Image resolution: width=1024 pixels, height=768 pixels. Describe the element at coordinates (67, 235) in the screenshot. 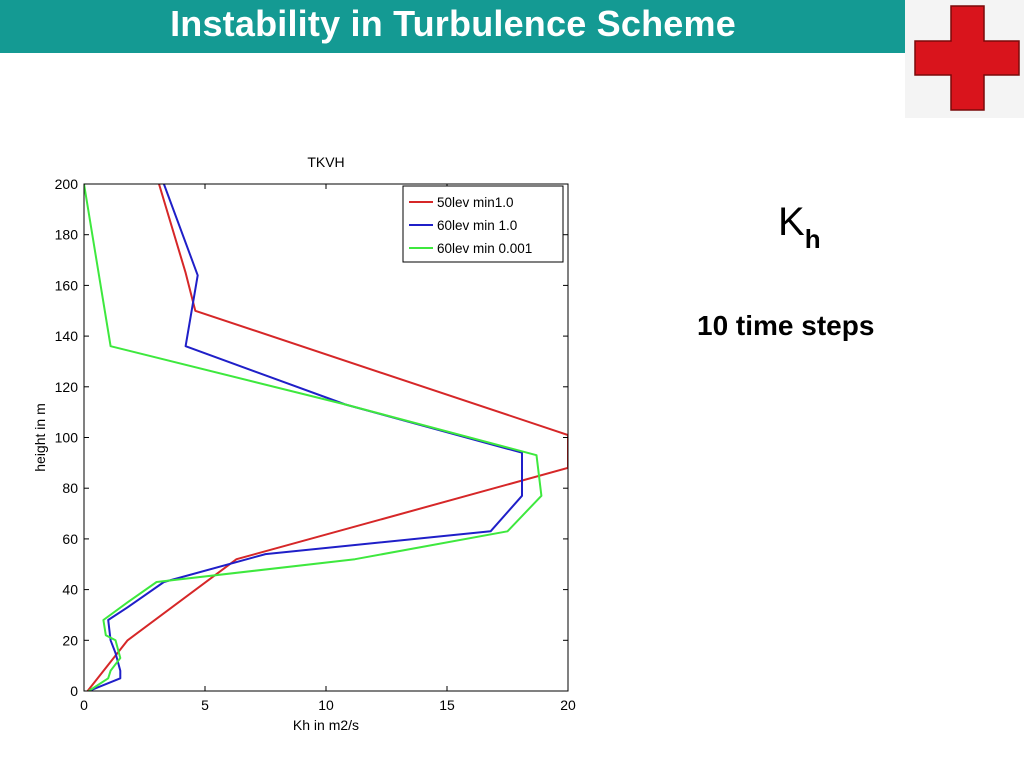

I see `y-tick-label: 180` at that location.